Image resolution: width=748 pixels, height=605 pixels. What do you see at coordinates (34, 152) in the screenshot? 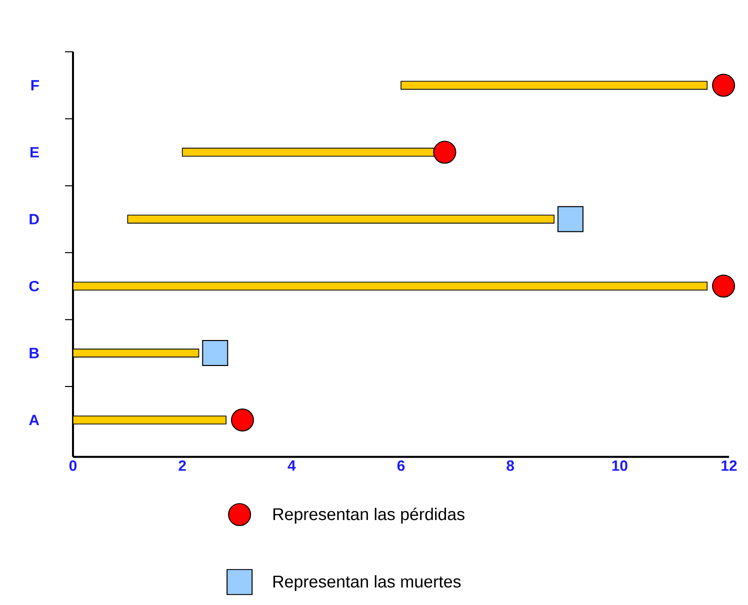
I see `y-tick-label: E` at bounding box center [34, 152].